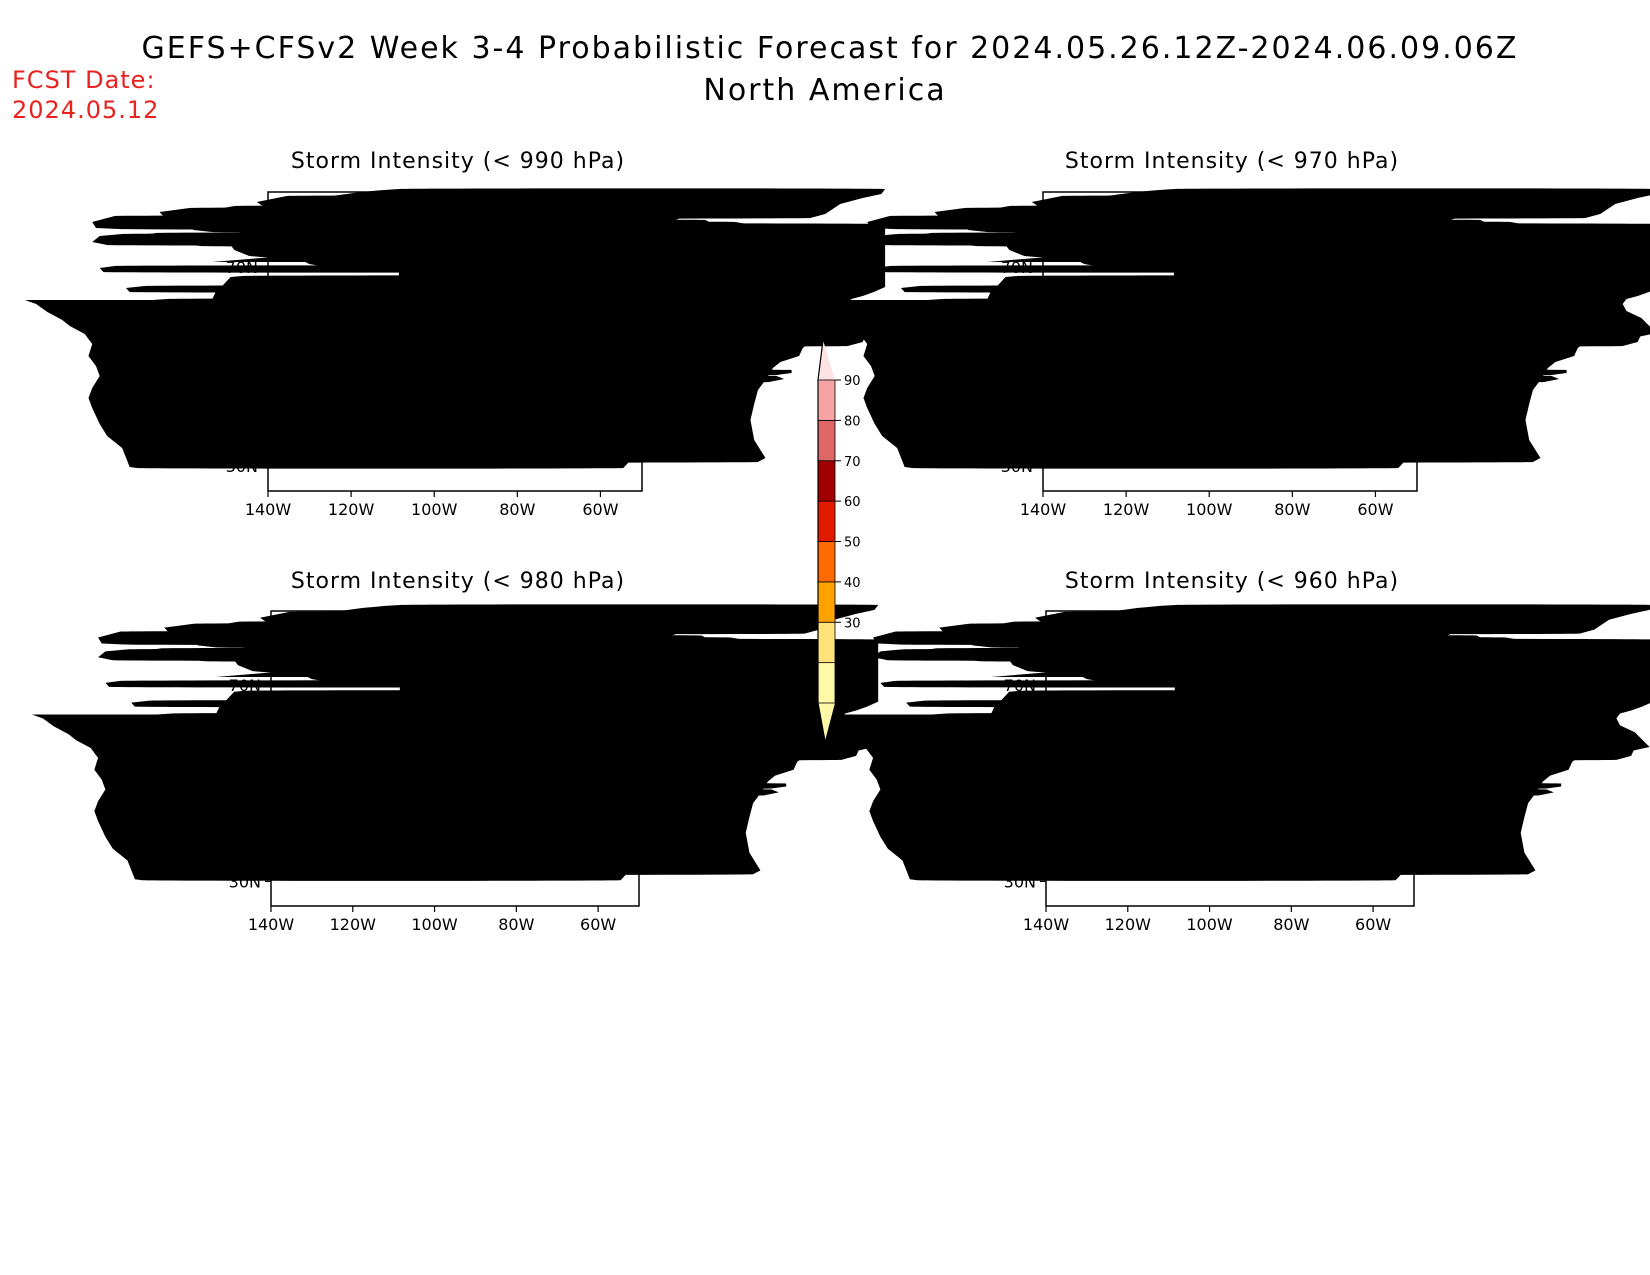 Image resolution: width=1650 pixels, height=1275 pixels. Describe the element at coordinates (826, 722) in the screenshot. I see `colorbar-bottom-triangle` at that location.